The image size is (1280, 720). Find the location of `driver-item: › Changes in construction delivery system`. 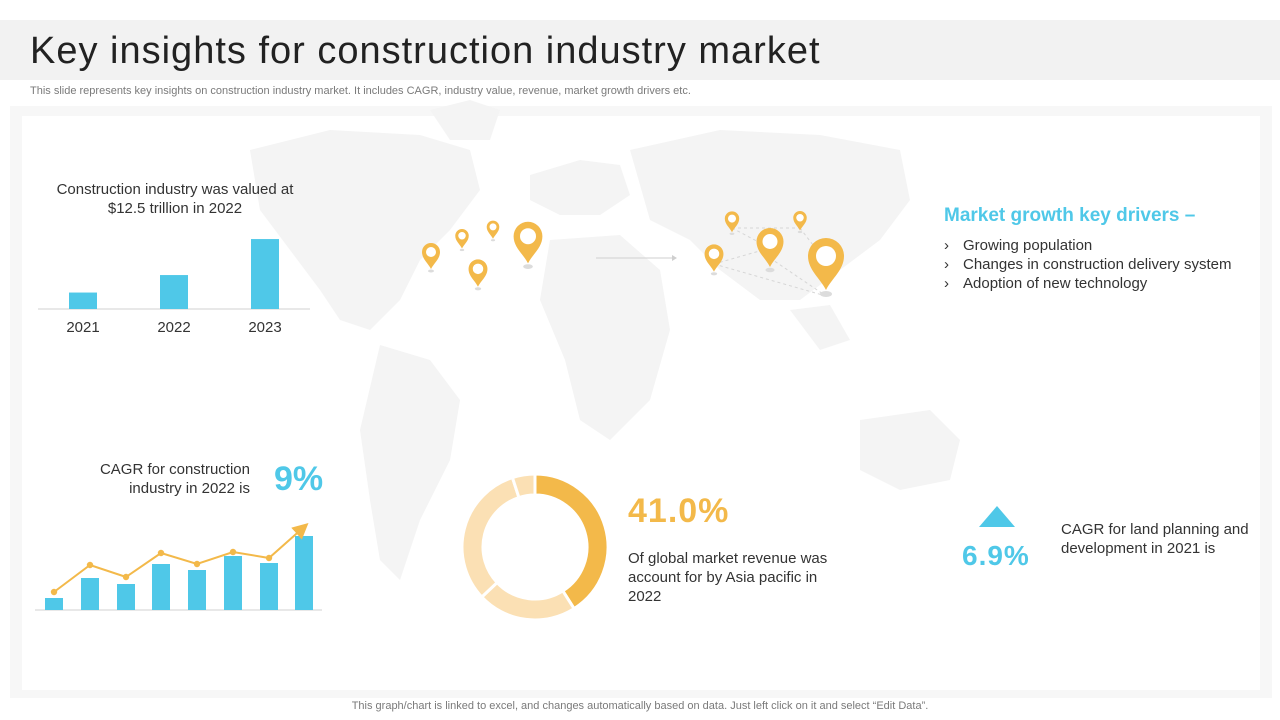

driver-item: › Changes in construction delivery system is located at coordinates (1094, 264).